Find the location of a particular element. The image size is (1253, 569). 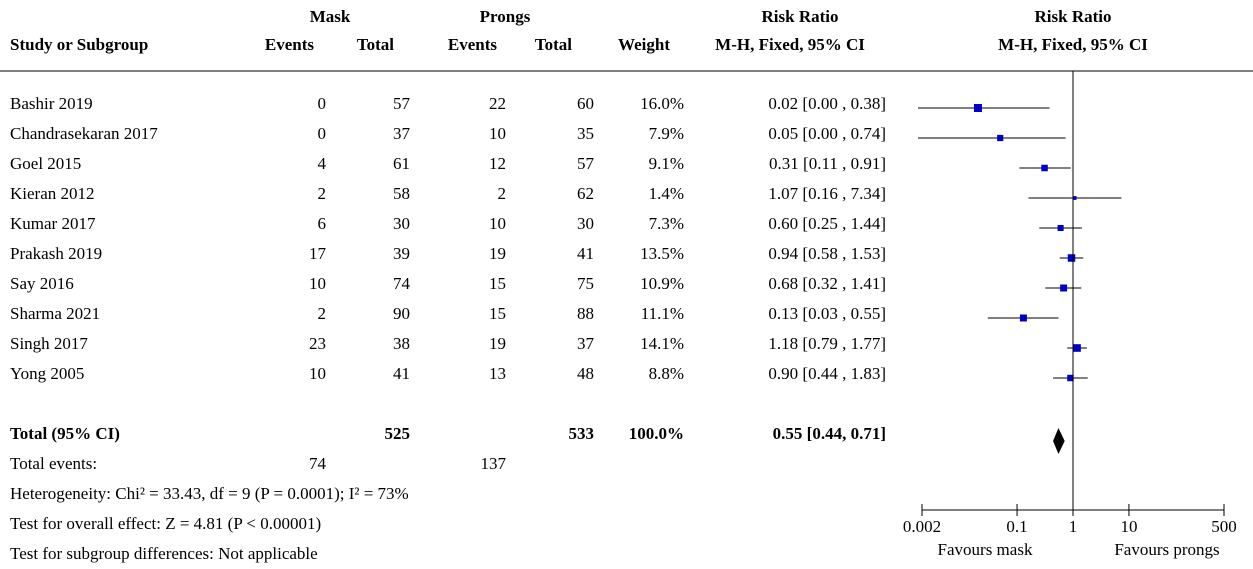

x-tick-label: 500 is located at coordinates (1224, 526).